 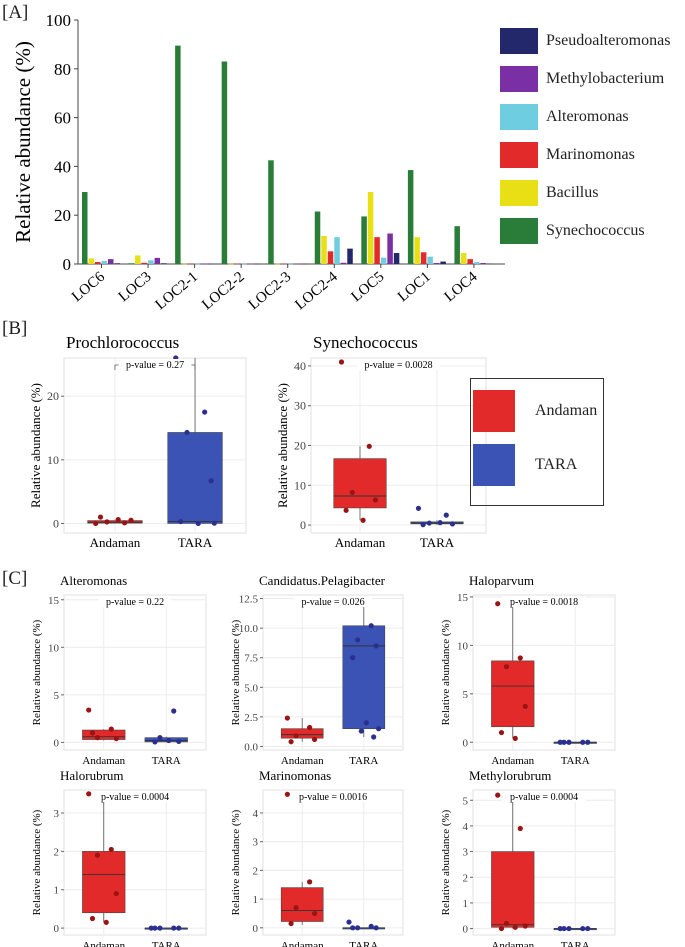 I want to click on x-tick-label: LOC1, so click(x=414, y=287).